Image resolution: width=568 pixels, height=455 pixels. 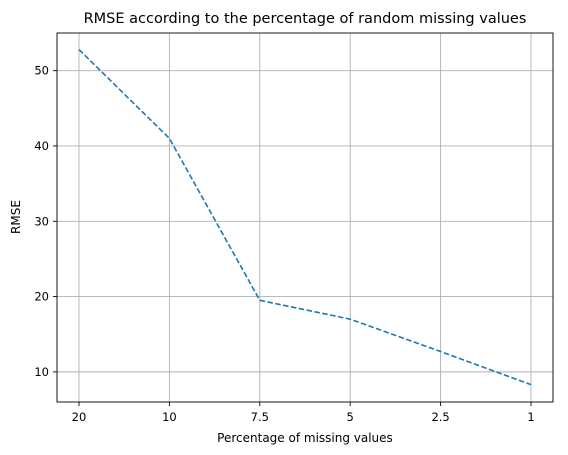 I want to click on x-tick-label: 7.5, so click(x=260, y=417).